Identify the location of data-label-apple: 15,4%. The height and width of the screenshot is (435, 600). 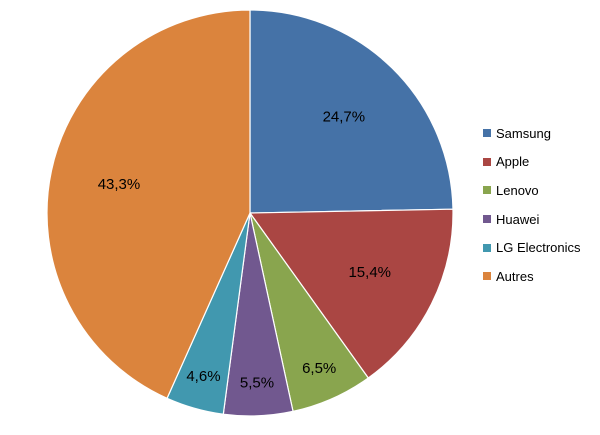
(369, 272).